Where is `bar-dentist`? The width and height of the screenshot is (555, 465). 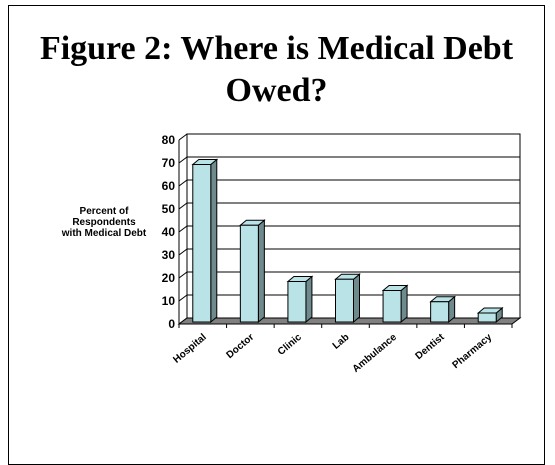 bar-dentist is located at coordinates (443, 309).